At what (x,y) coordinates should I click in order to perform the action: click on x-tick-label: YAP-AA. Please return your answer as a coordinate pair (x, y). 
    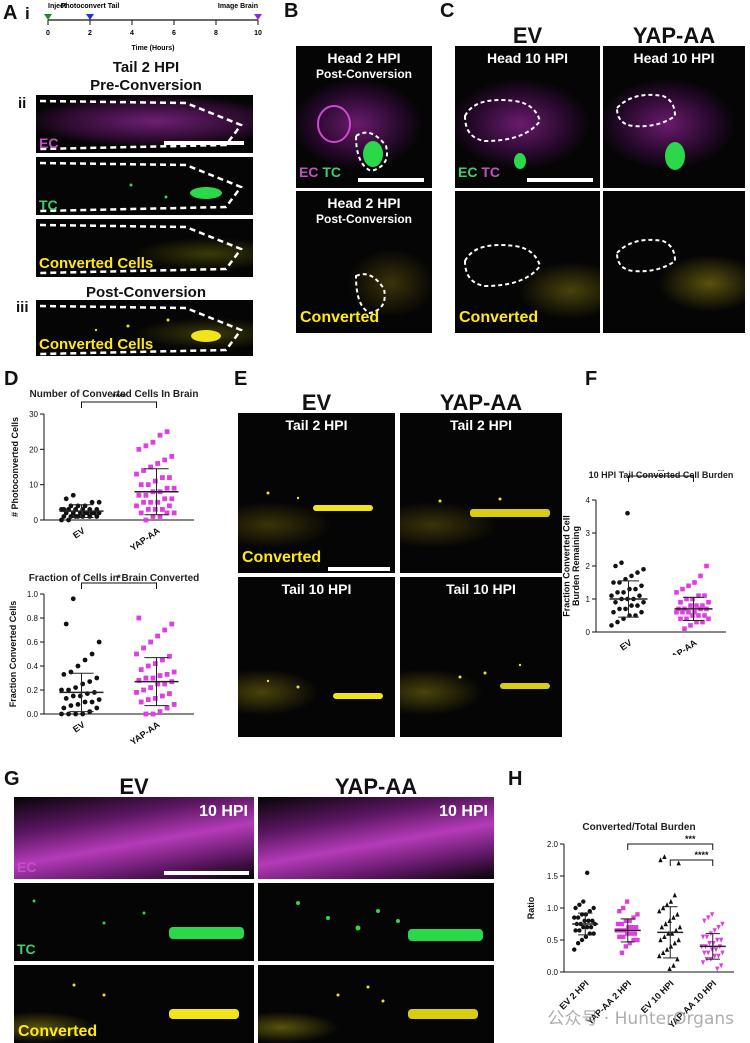
    Looking at the image, I should click on (682, 646).